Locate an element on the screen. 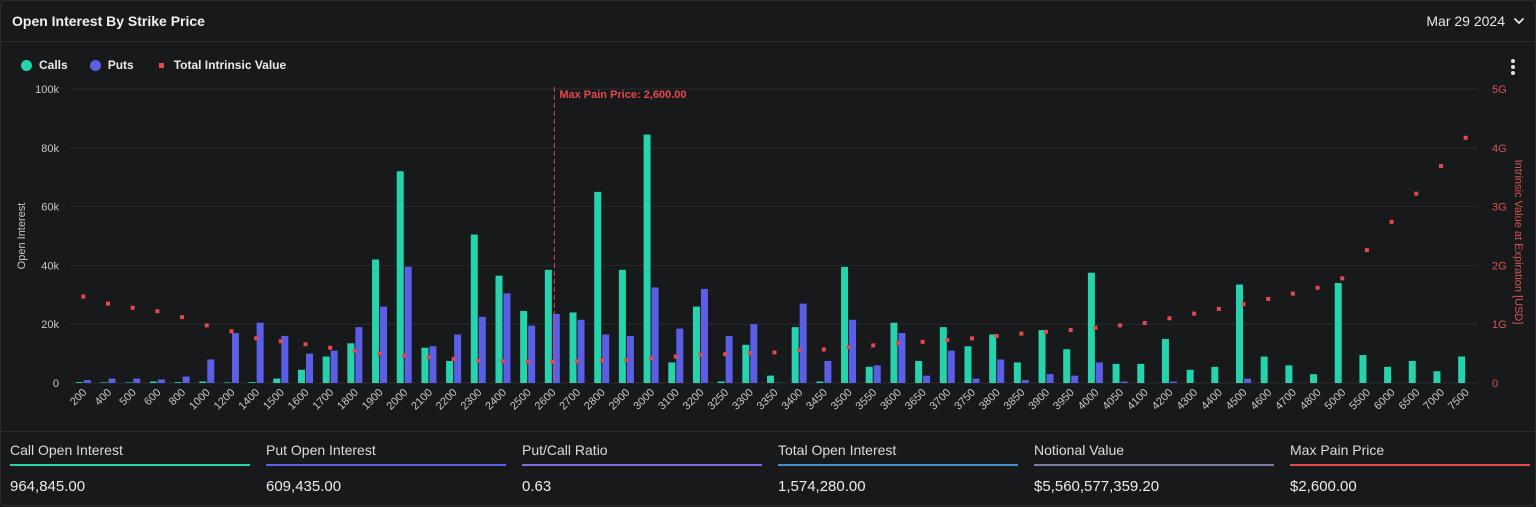  x-tick-label: 200 is located at coordinates (78, 397).